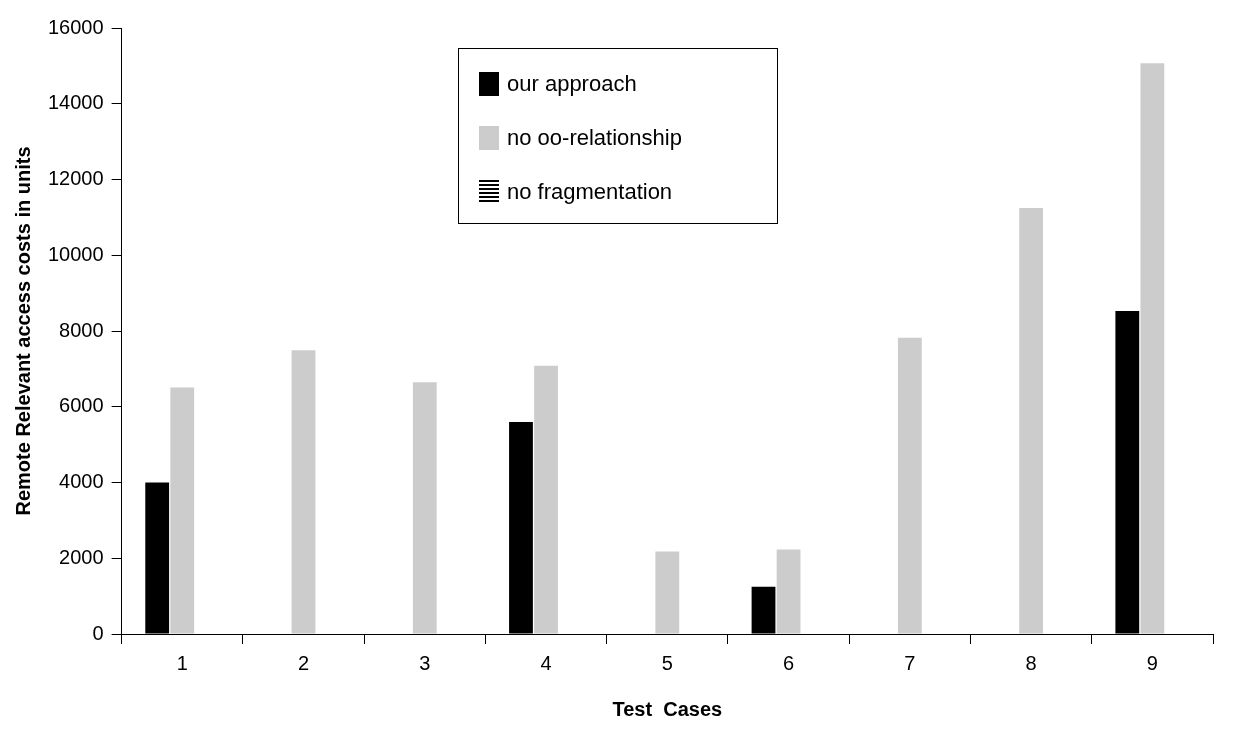 Image resolution: width=1235 pixels, height=734 pixels. What do you see at coordinates (1031, 662) in the screenshot?
I see `x-tick-label: 8` at bounding box center [1031, 662].